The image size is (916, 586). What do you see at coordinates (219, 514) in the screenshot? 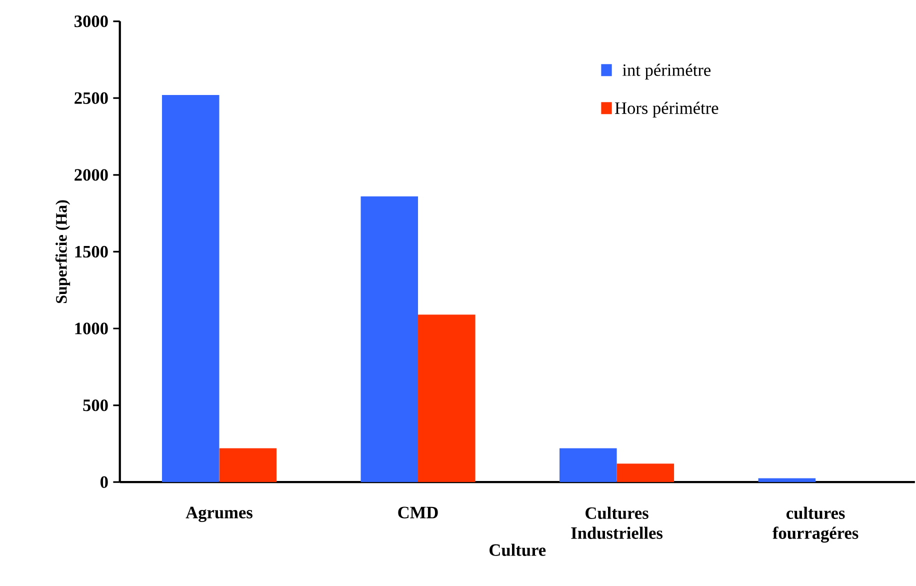
I see `x-tick-label: Agrumes` at bounding box center [219, 514].